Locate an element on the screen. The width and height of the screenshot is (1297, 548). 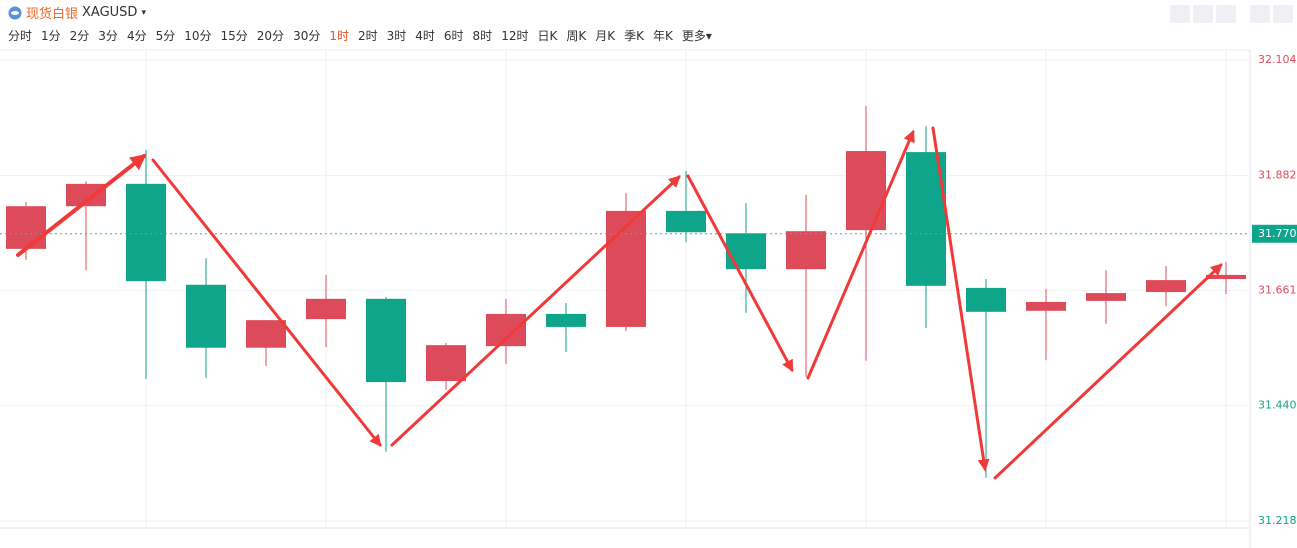
period-tab: 3时 is located at coordinates (396, 36).